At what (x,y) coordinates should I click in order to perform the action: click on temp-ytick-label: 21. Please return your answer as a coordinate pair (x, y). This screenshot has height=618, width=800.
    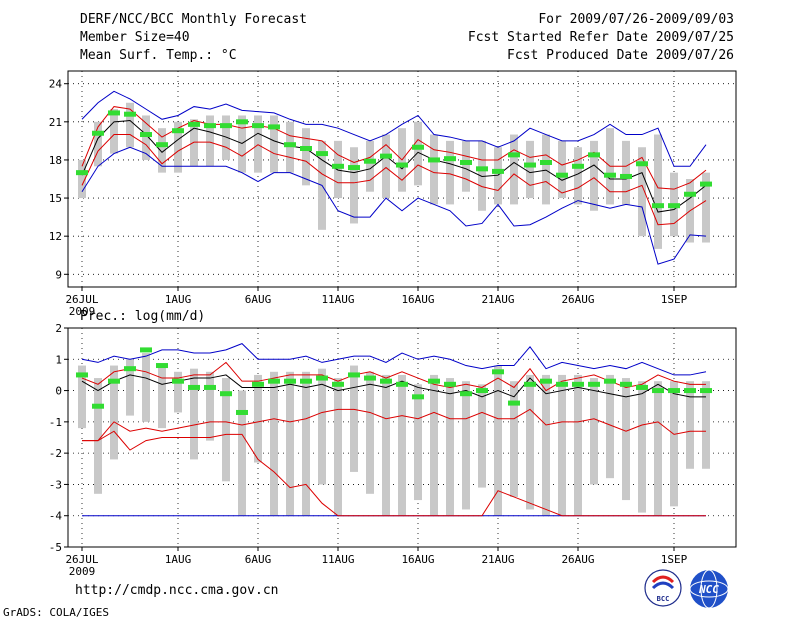
    Looking at the image, I should click on (55, 122).